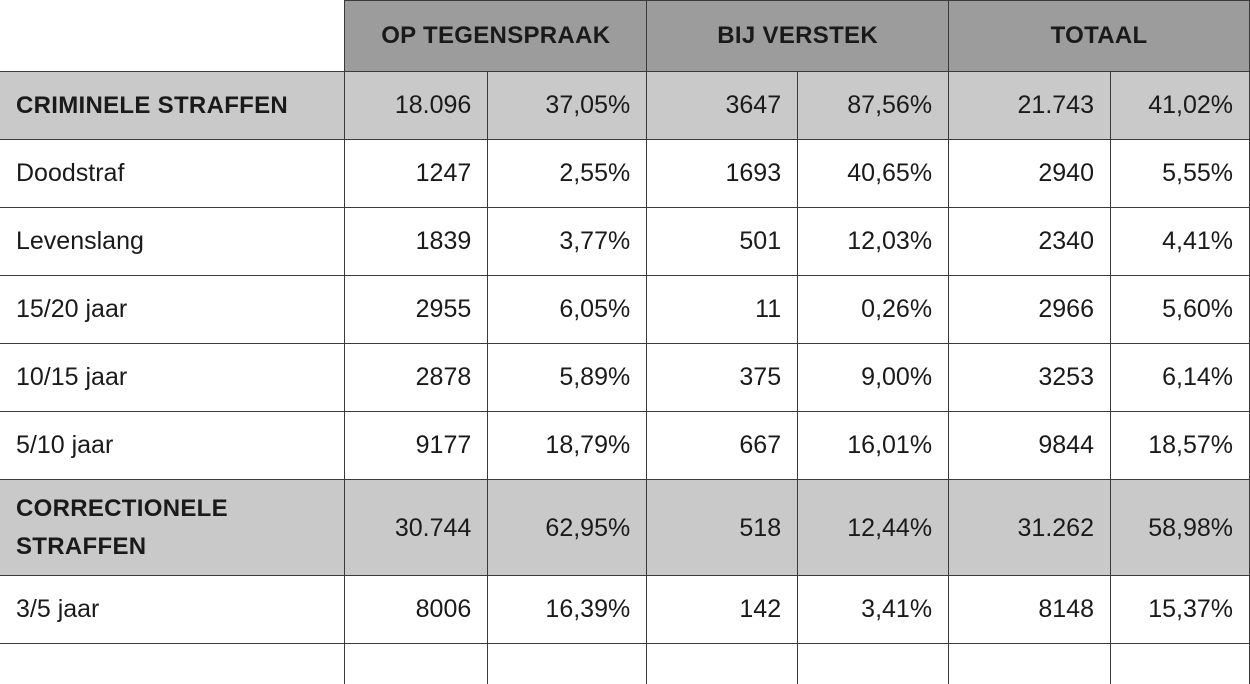 The width and height of the screenshot is (1250, 684). What do you see at coordinates (567, 378) in the screenshot?
I see `cell-tegenspraak-percent: 5,89%` at bounding box center [567, 378].